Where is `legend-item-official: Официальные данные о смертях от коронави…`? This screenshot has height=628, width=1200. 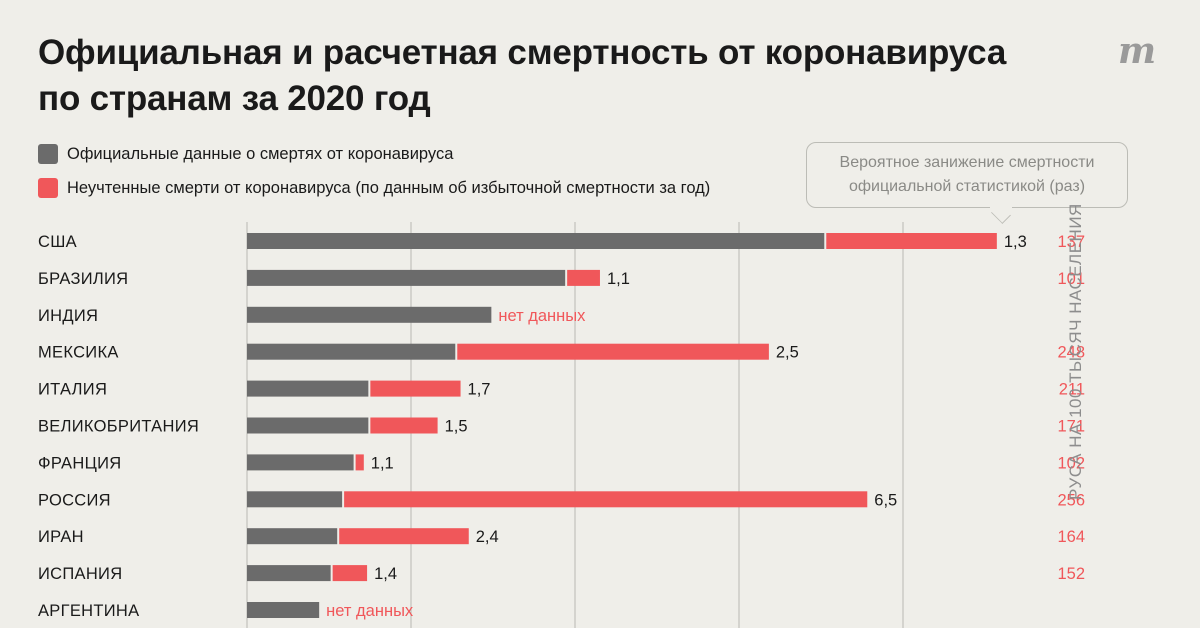
legend-item-official: Официальные данные о смертях от коронави… is located at coordinates (245, 154).